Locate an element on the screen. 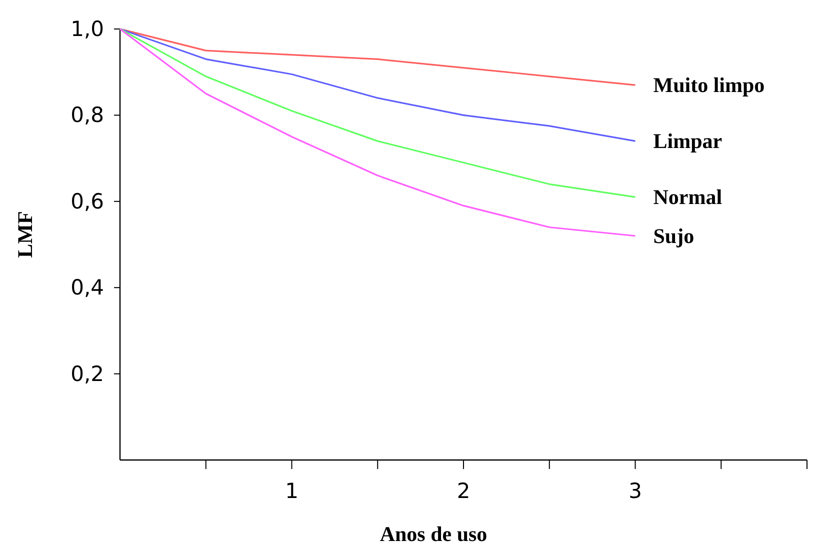 The height and width of the screenshot is (547, 817). series-label: Muito limpo is located at coordinates (709, 85).